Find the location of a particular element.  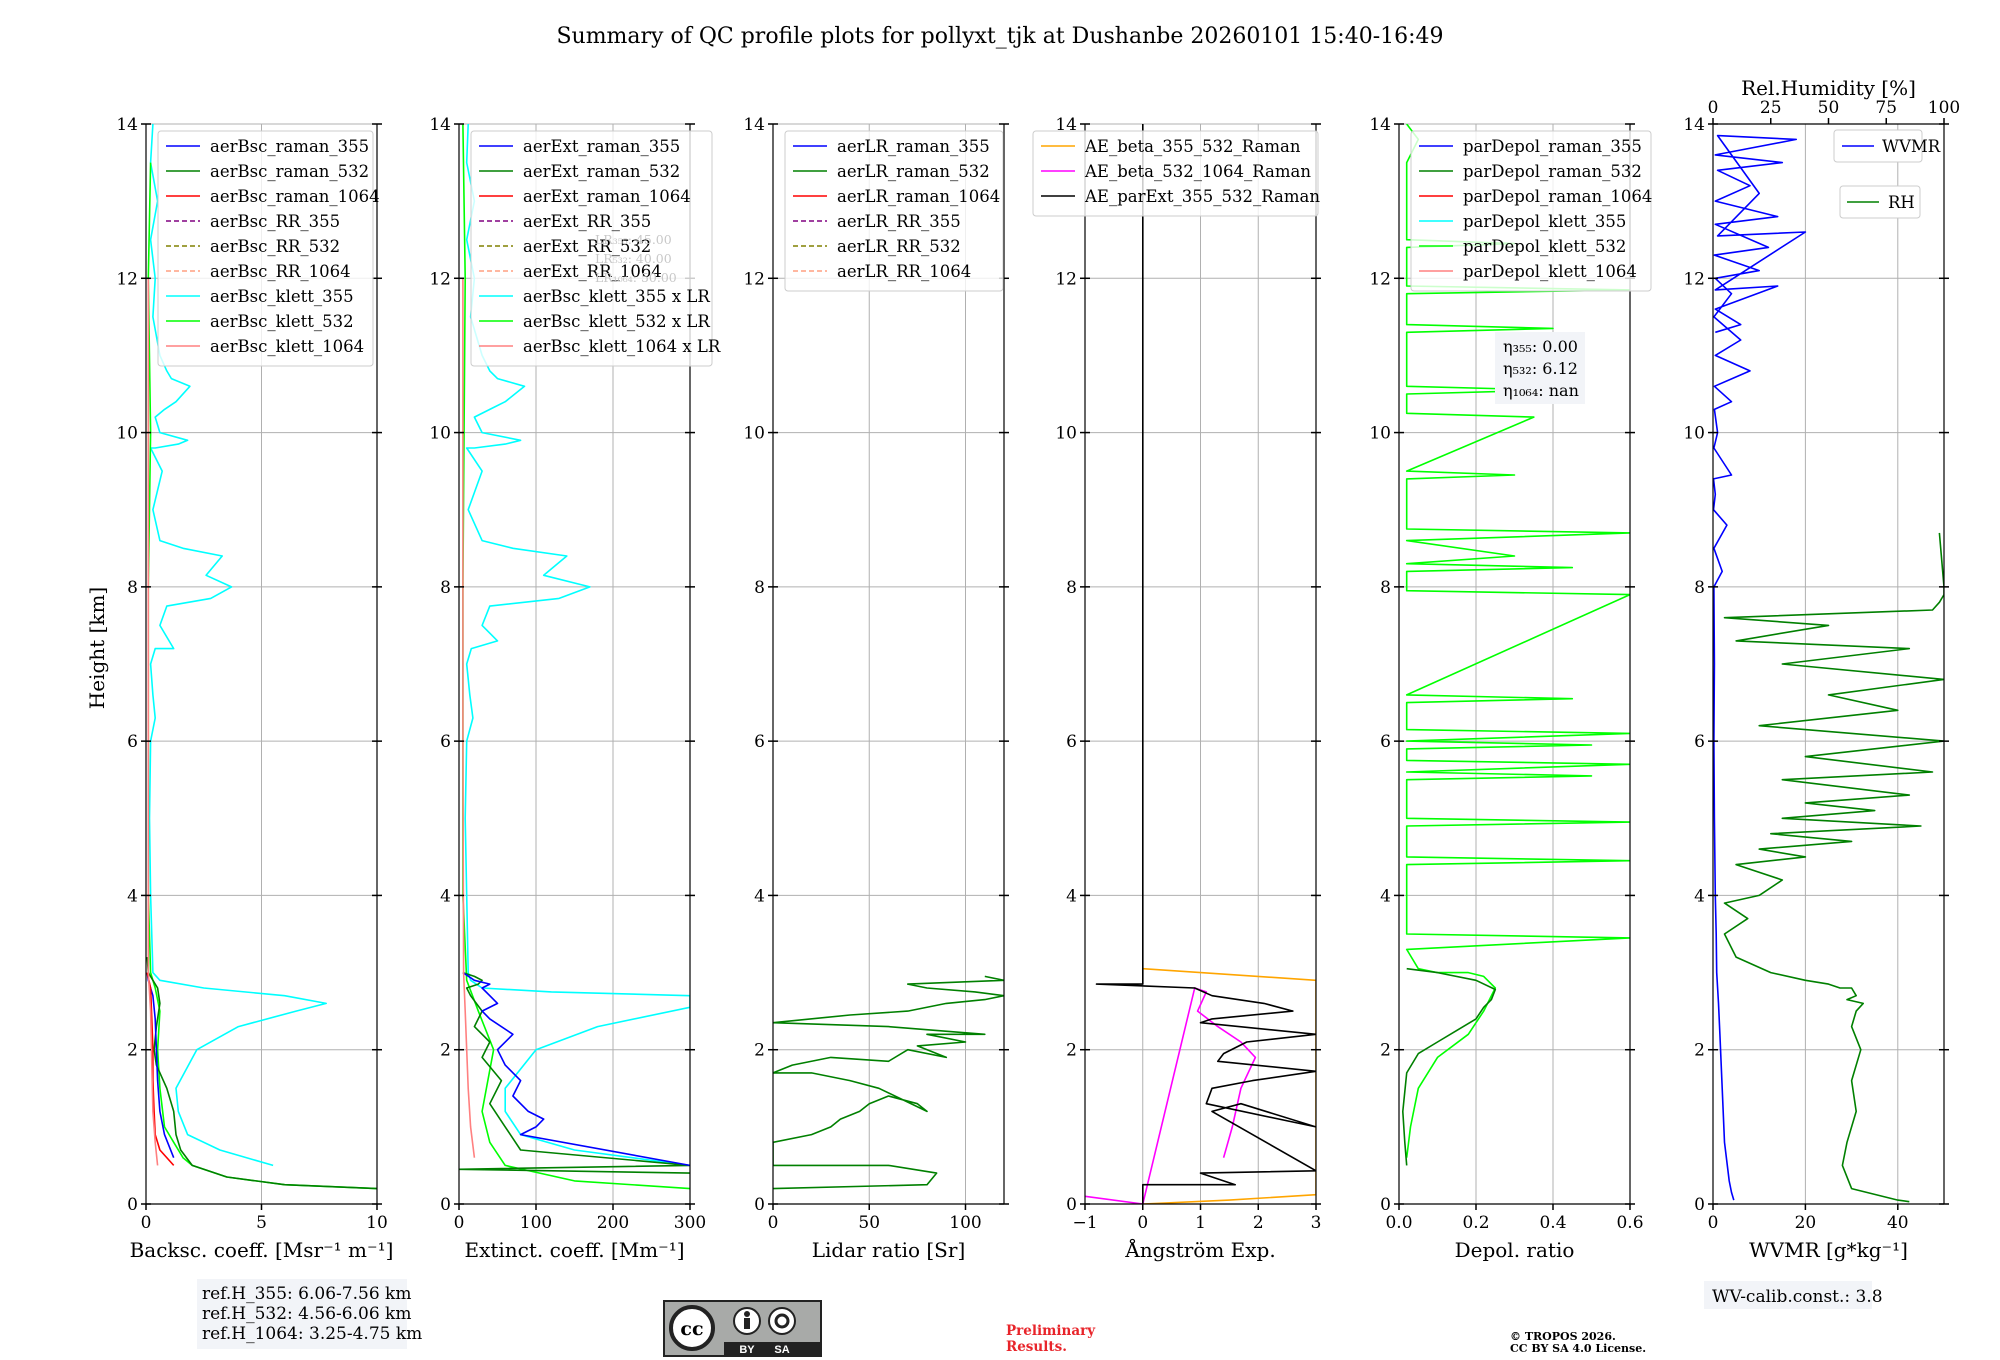

legend-label: parDepol_raman_1064 is located at coordinates (1557, 196).